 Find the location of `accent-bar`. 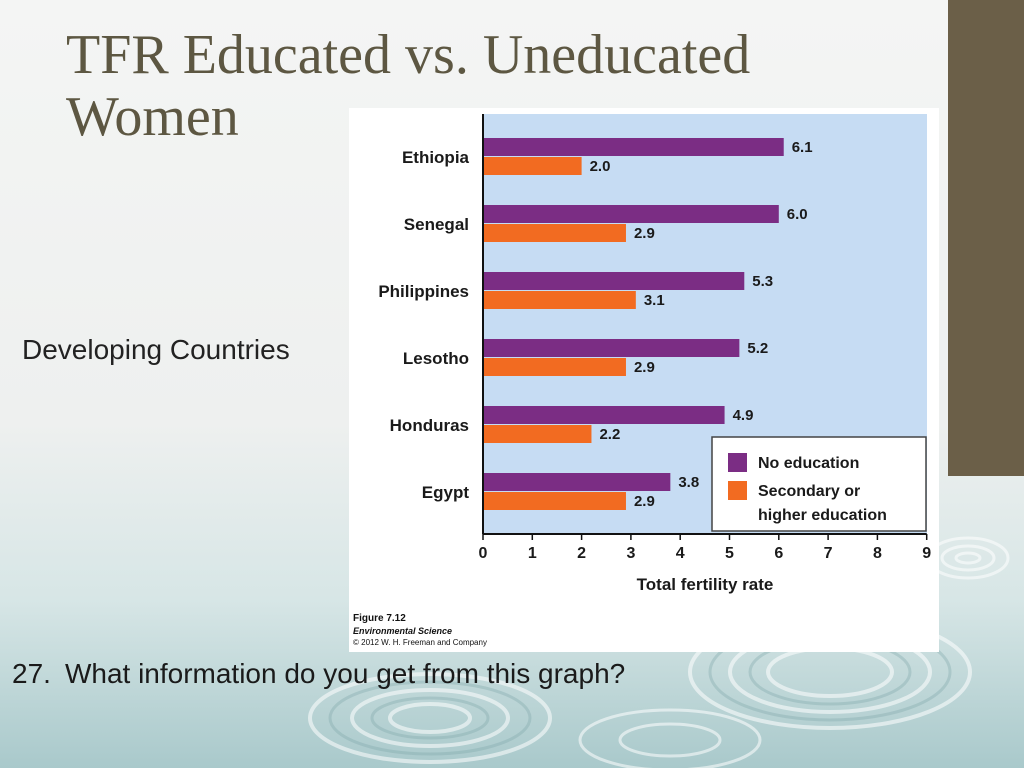

accent-bar is located at coordinates (986, 238).